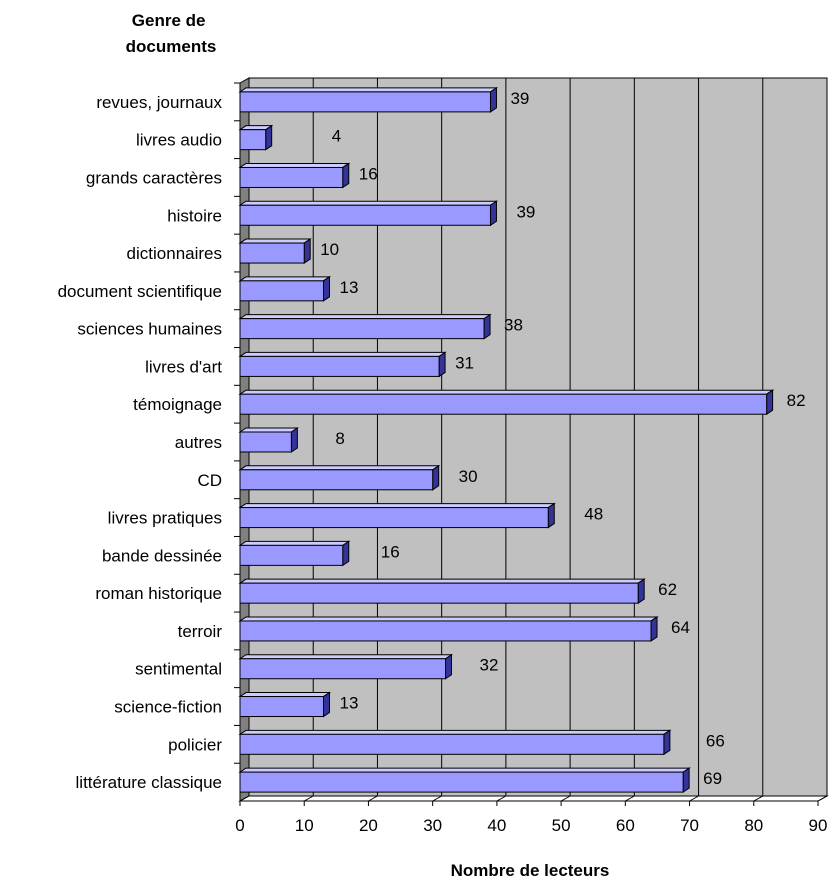  What do you see at coordinates (209, 480) in the screenshot?
I see `category-label: CD` at bounding box center [209, 480].